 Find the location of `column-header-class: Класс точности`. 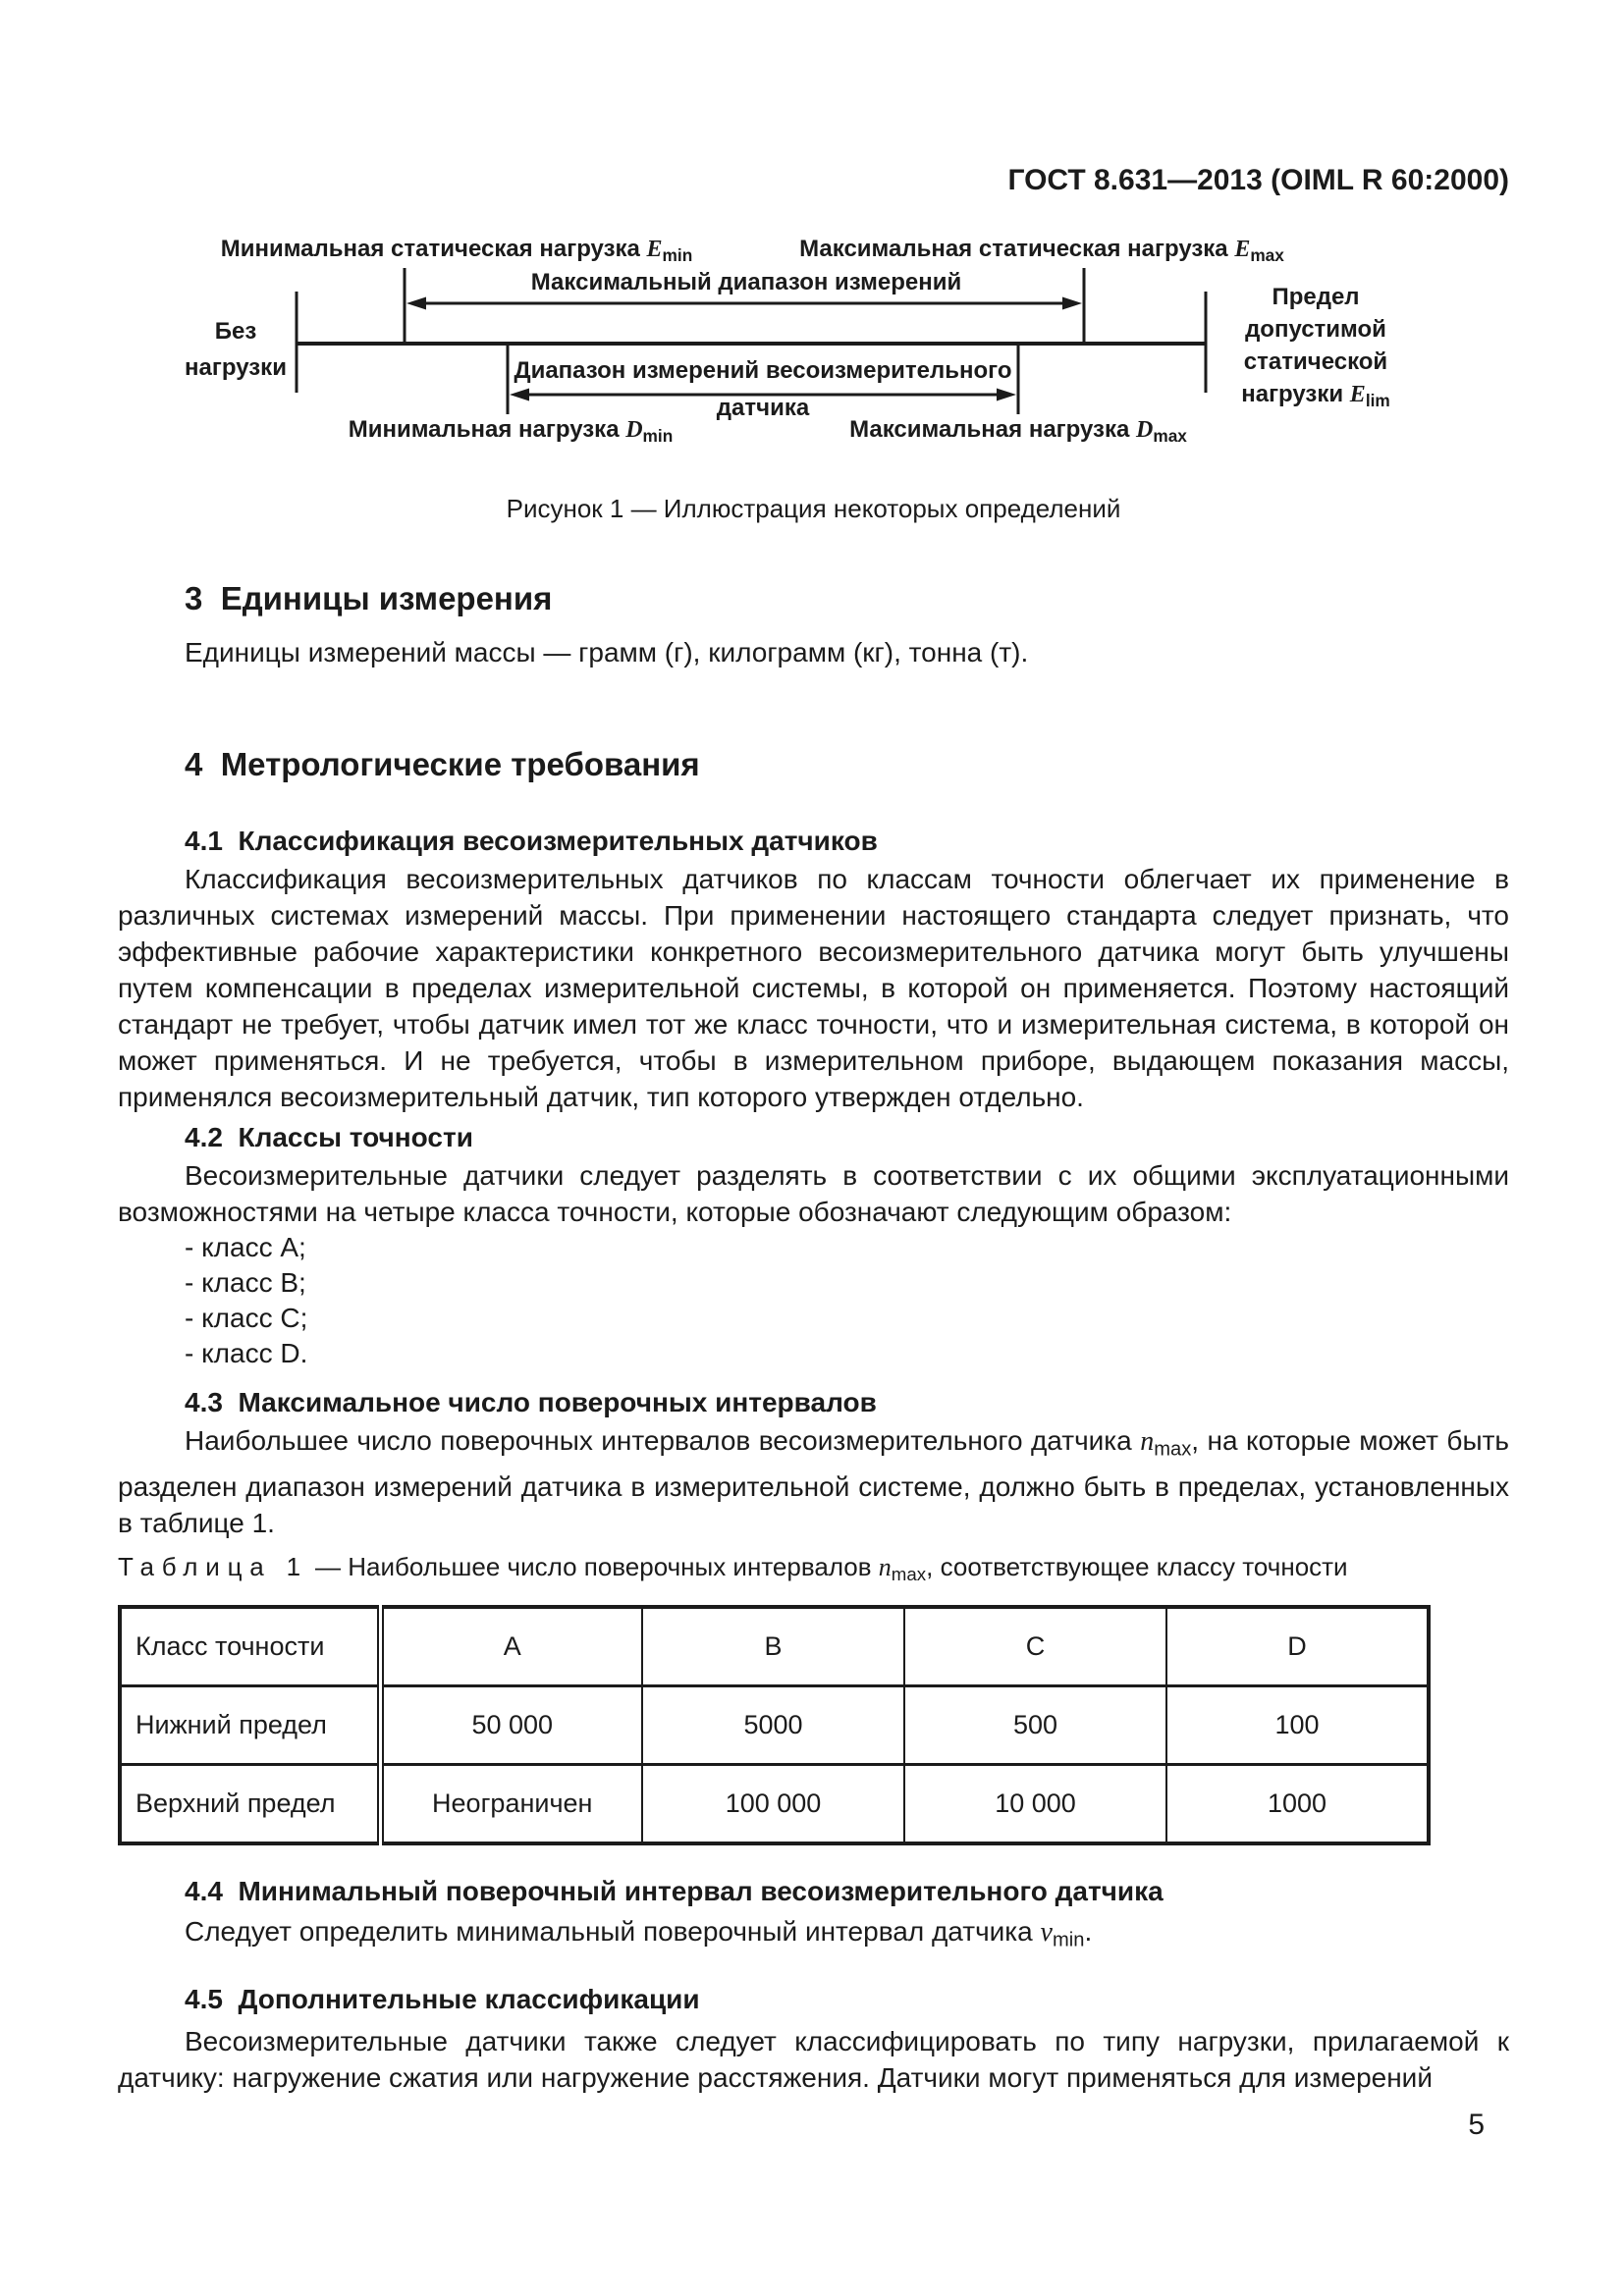

column-header-class: Класс точности is located at coordinates (251, 1646).